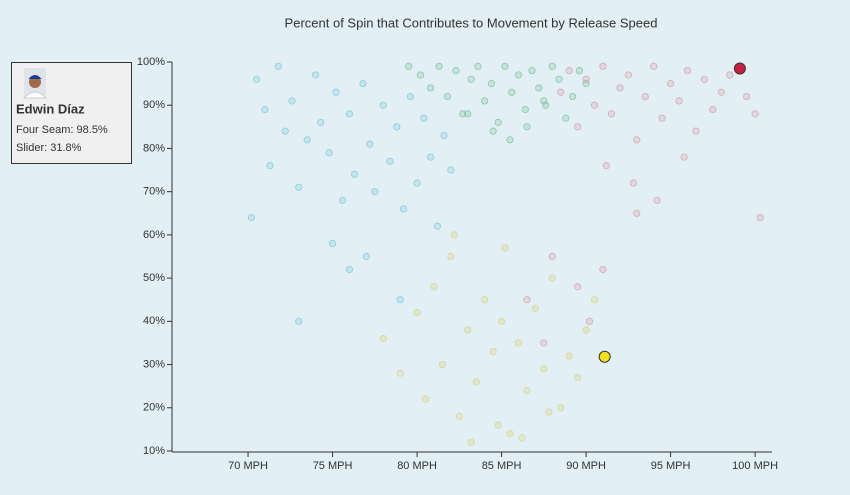 Image resolution: width=850 pixels, height=495 pixels. Describe the element at coordinates (154, 408) in the screenshot. I see `y-tick-label: 20%` at that location.